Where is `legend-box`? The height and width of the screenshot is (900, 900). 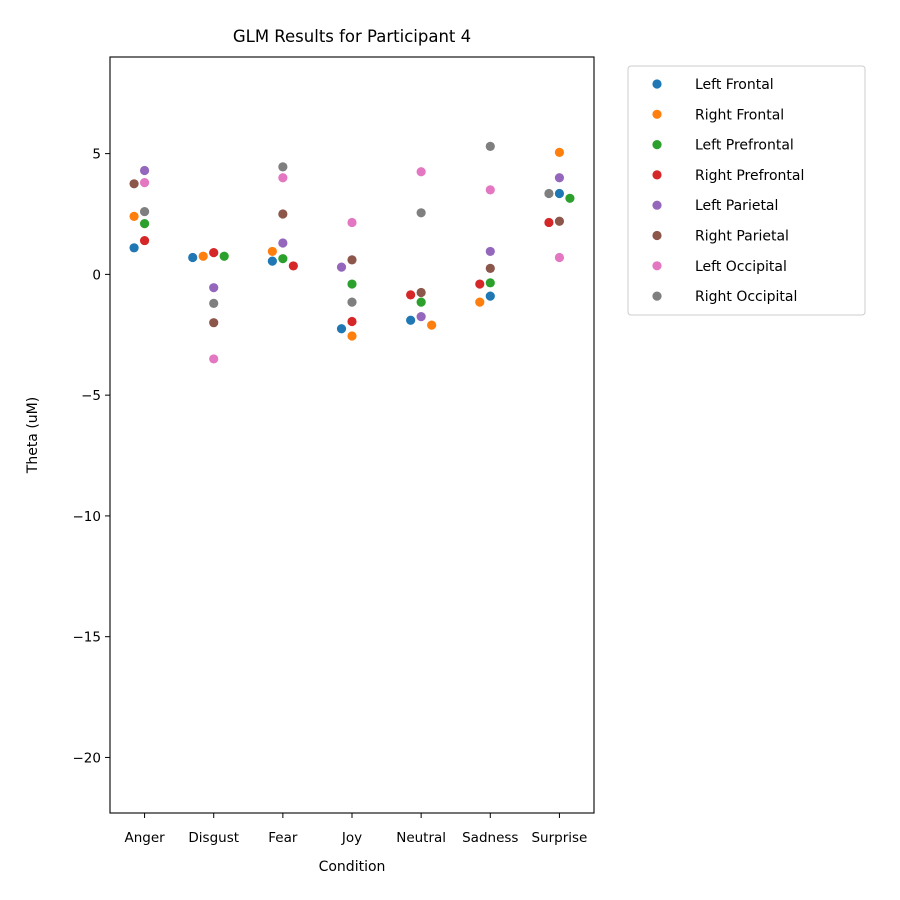 legend-box is located at coordinates (746, 190).